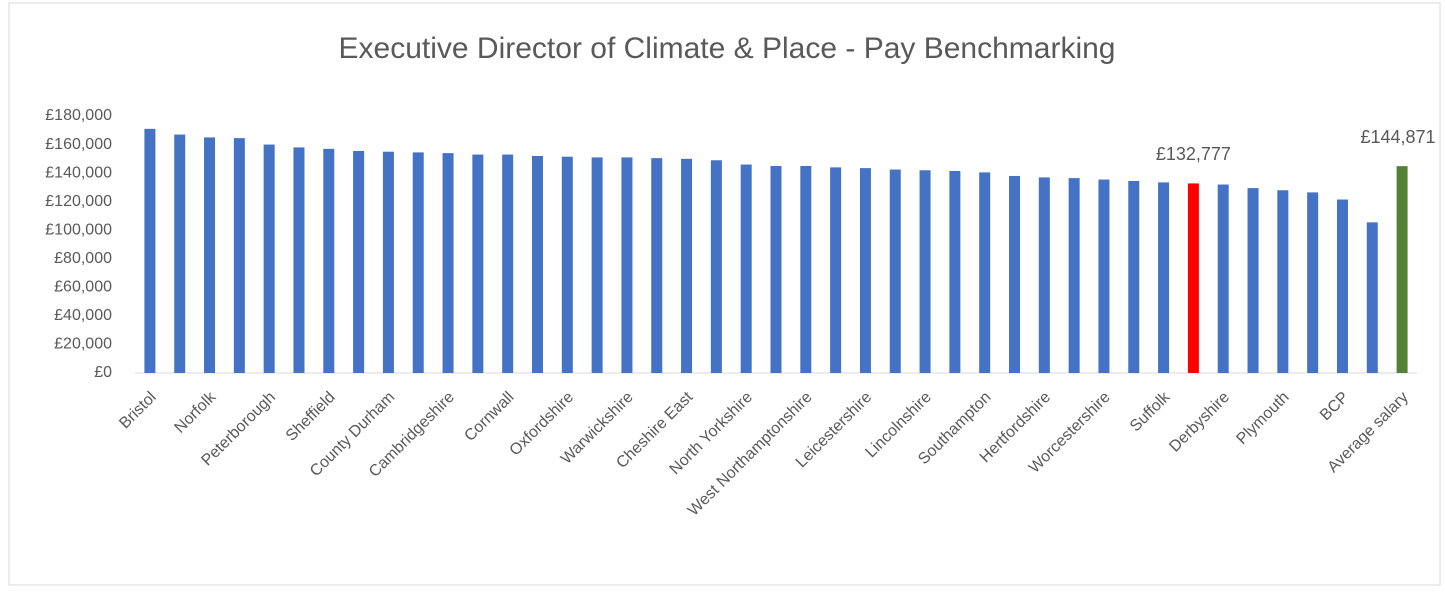 The width and height of the screenshot is (1445, 593). Describe the element at coordinates (78, 229) in the screenshot. I see `y-tick-label: £100,000` at that location.